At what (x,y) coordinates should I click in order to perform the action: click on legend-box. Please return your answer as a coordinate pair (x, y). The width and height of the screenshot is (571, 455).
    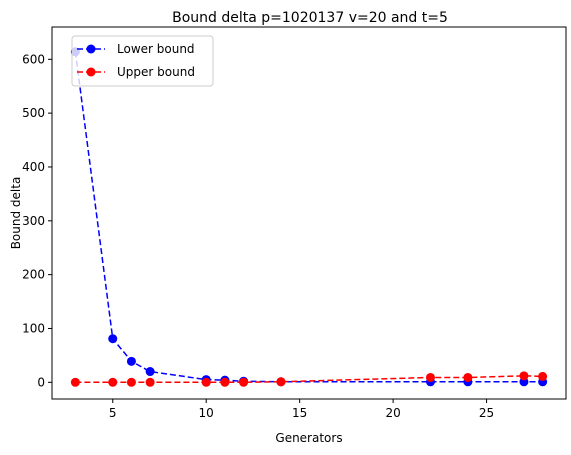
    Looking at the image, I should click on (142, 61).